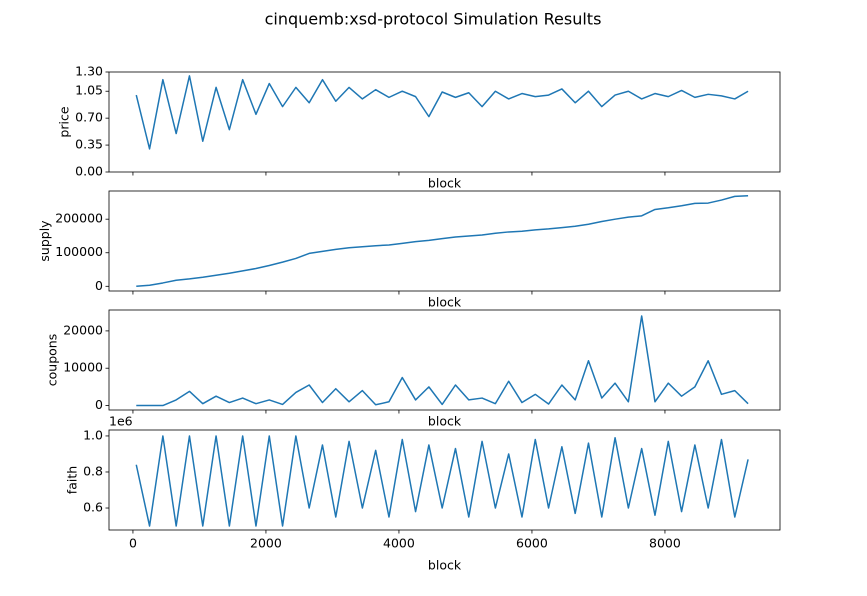 This screenshot has height=596, width=867. I want to click on y-tick-label: 0.6, so click(93, 507).